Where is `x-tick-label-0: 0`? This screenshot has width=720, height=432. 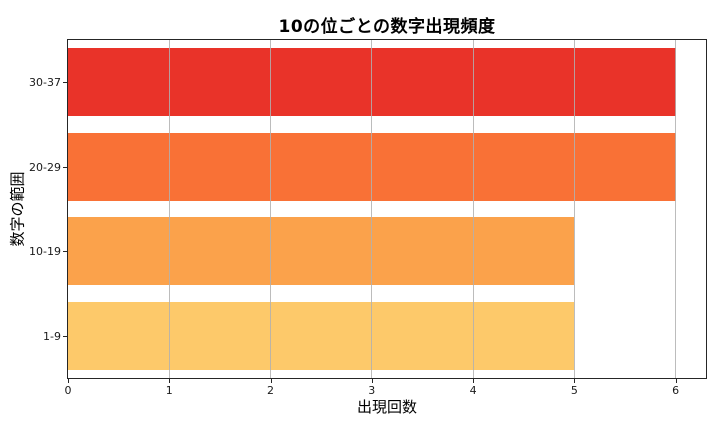
x-tick-label-0: 0 is located at coordinates (68, 390).